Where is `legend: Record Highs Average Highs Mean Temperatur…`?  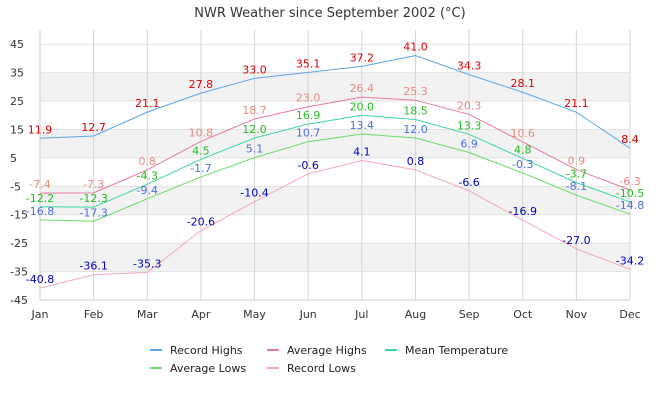
legend: Record Highs Average Highs Mean Temperatur… is located at coordinates (329, 359).